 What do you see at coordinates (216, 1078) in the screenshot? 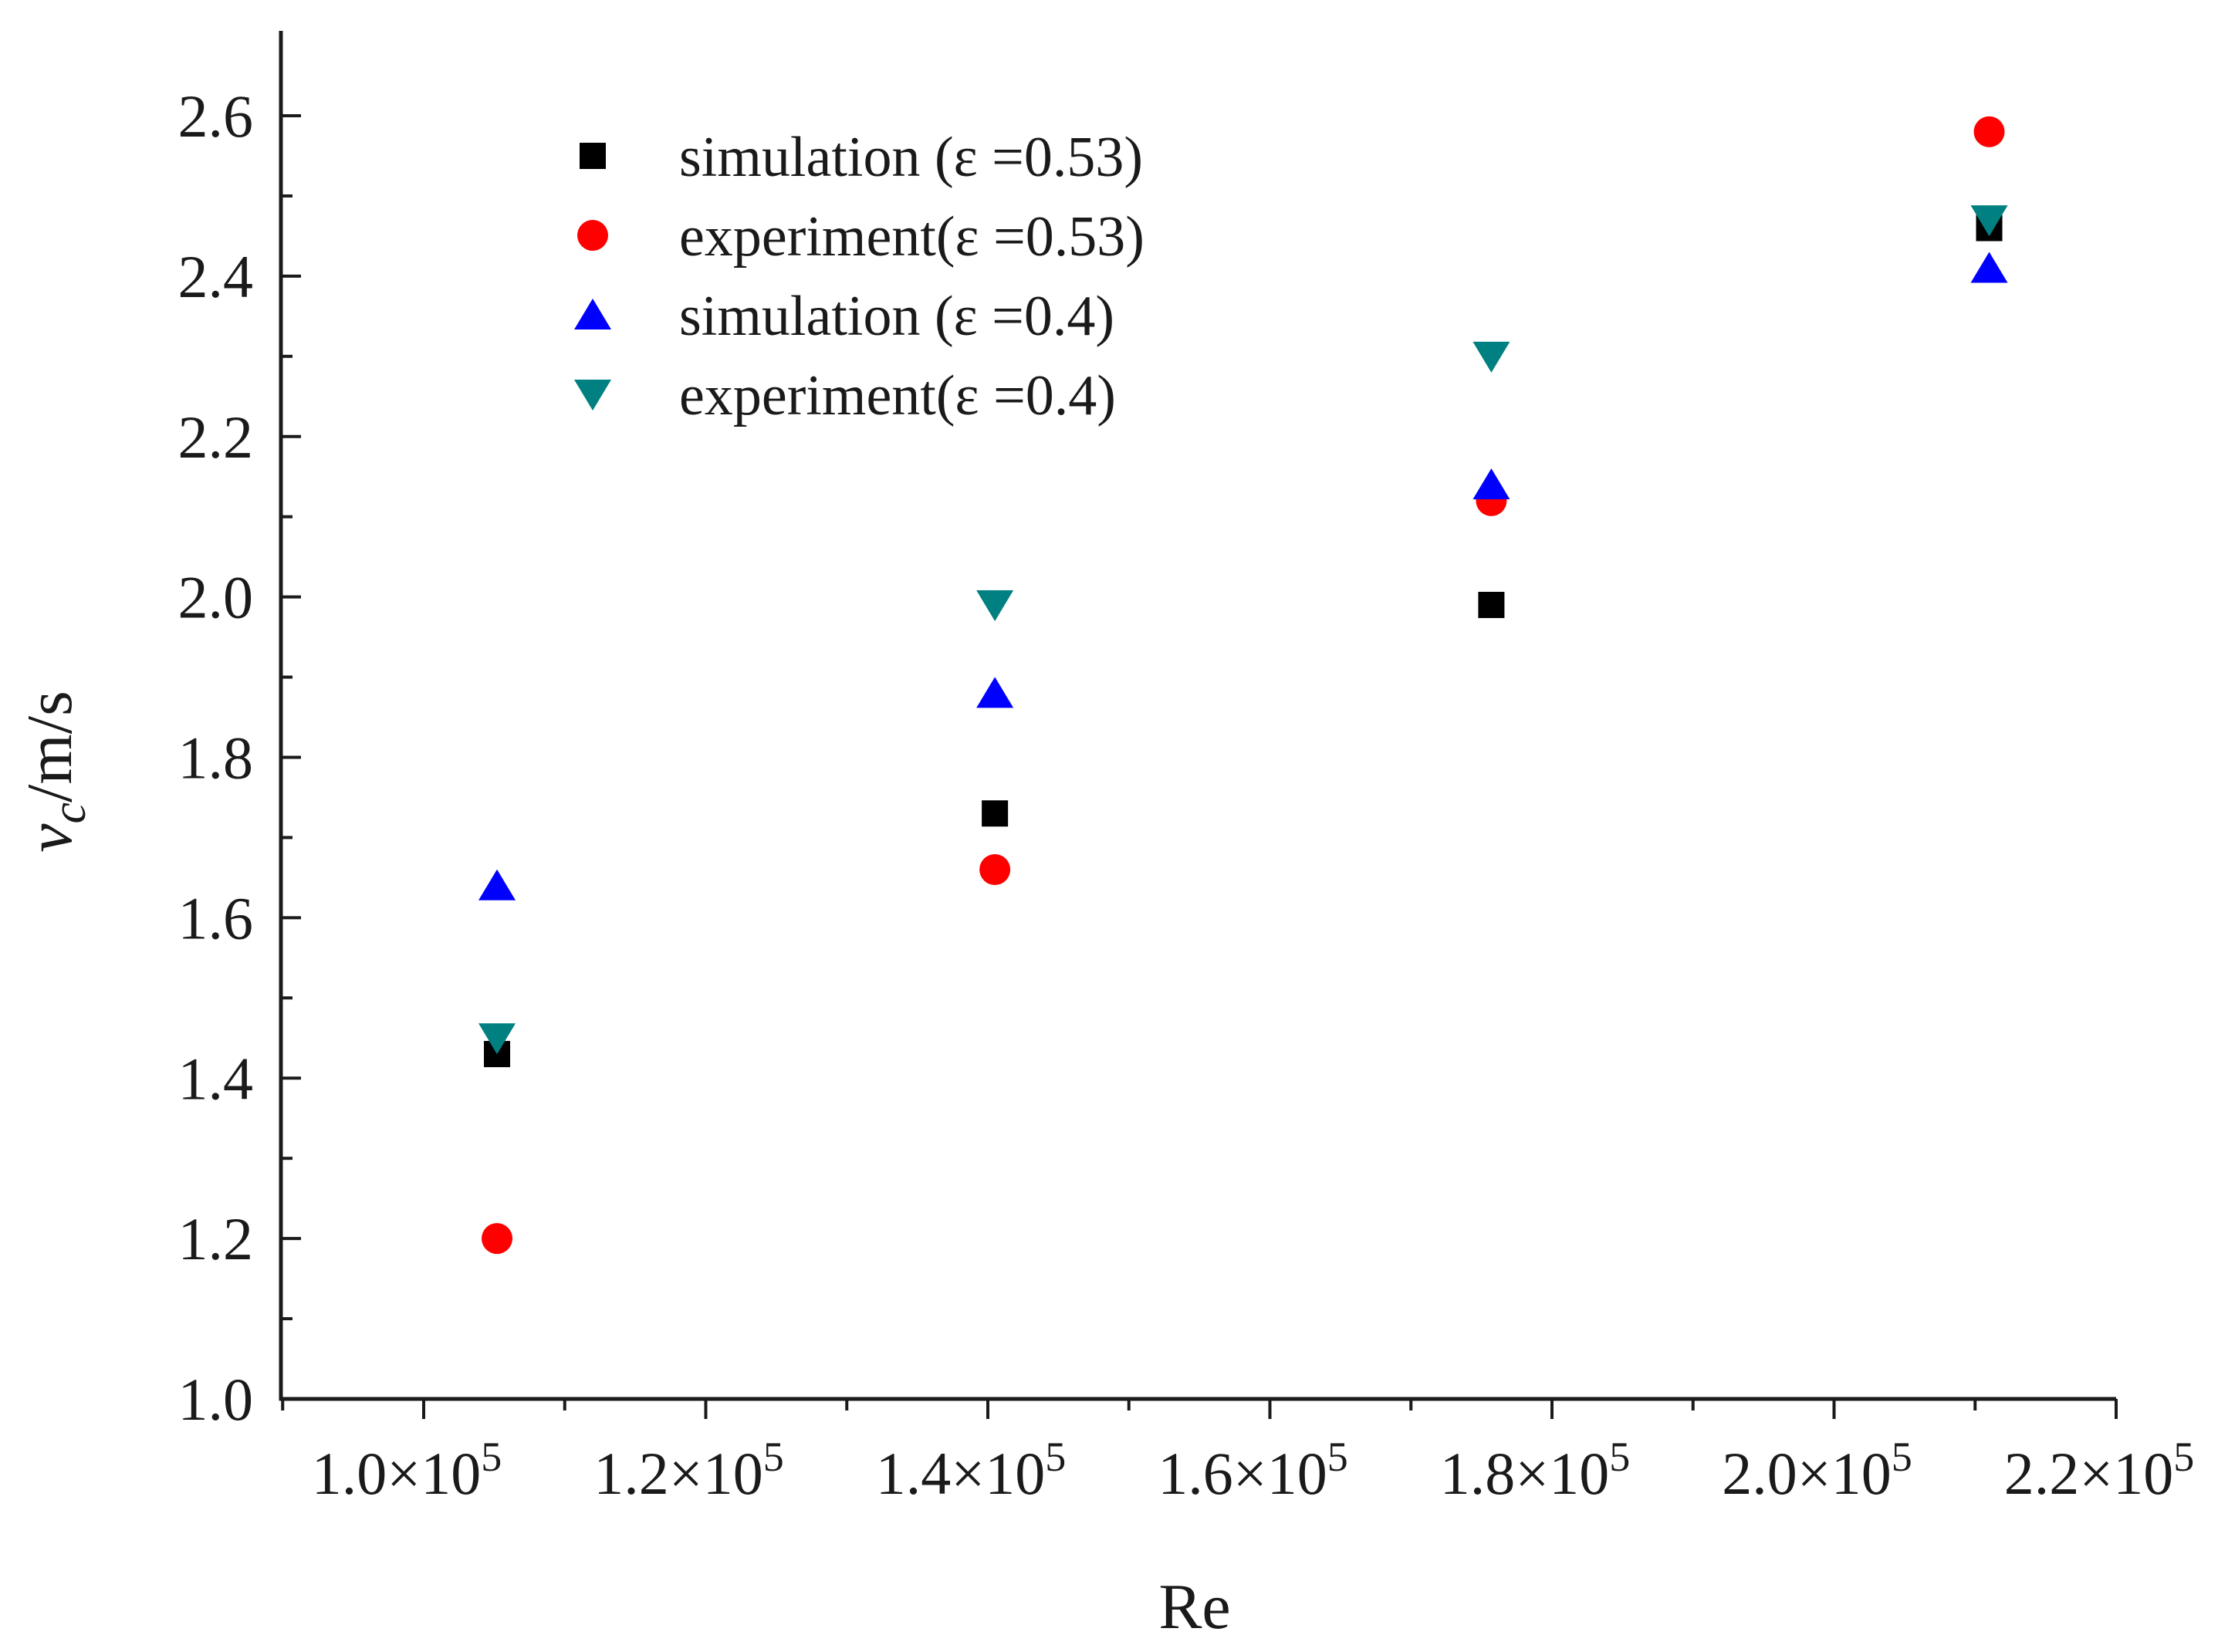
I see `y-tick-label: 1.4` at bounding box center [216, 1078].